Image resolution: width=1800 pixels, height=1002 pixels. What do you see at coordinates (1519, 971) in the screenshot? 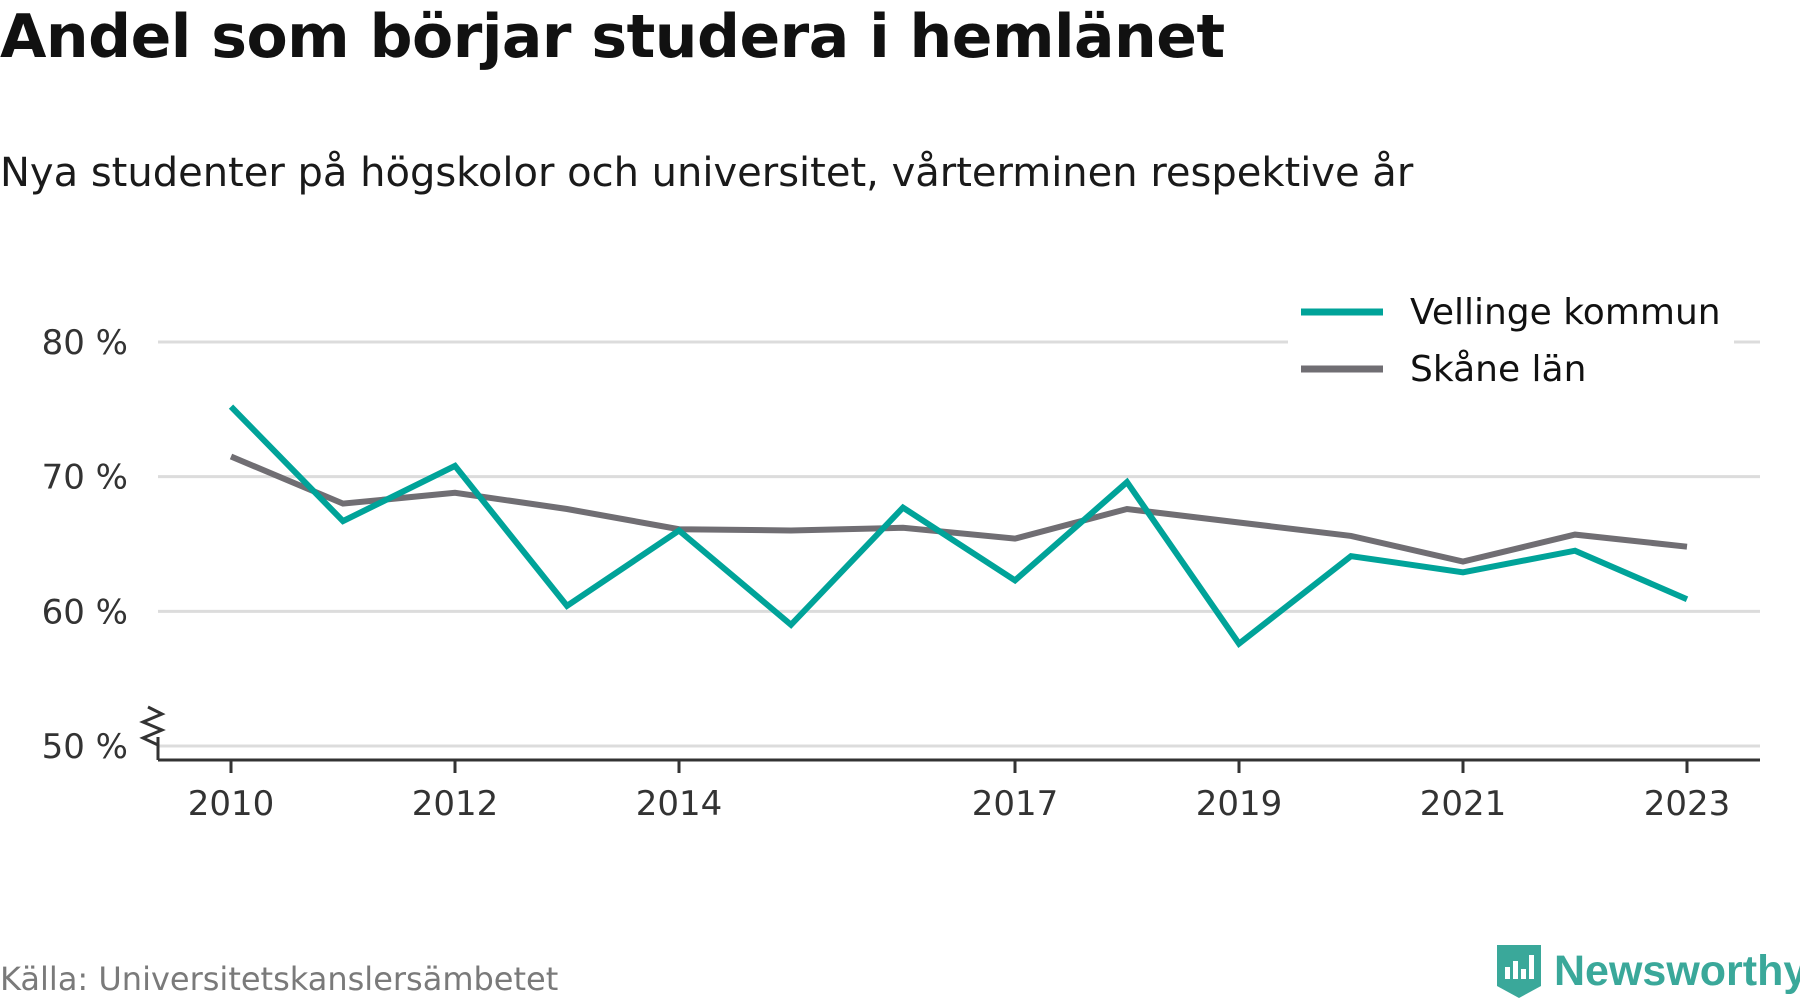
I see `newsworthy-logo-icon` at bounding box center [1519, 971].